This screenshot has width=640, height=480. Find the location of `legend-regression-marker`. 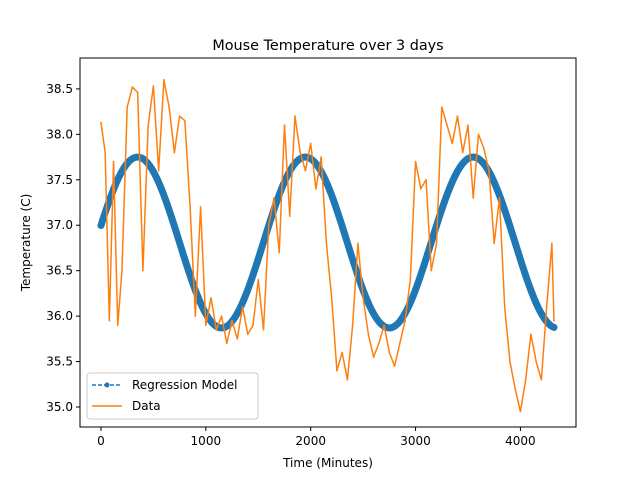

legend-regression-marker is located at coordinates (107, 385).